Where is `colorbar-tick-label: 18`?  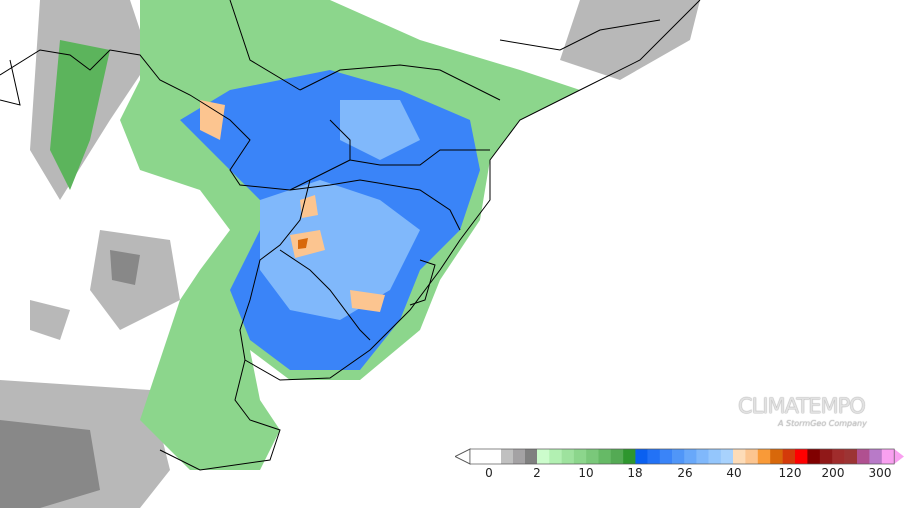
colorbar-tick-label: 18 is located at coordinates (635, 473).